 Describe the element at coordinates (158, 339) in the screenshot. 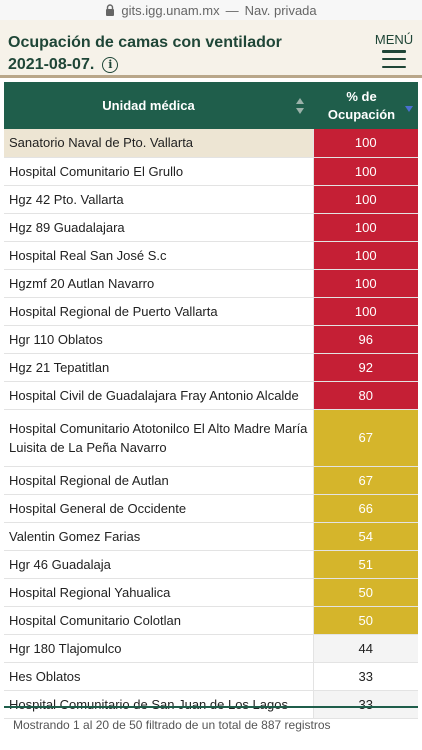

I see `cell-unit-name: Hgr 110 Oblatos` at that location.